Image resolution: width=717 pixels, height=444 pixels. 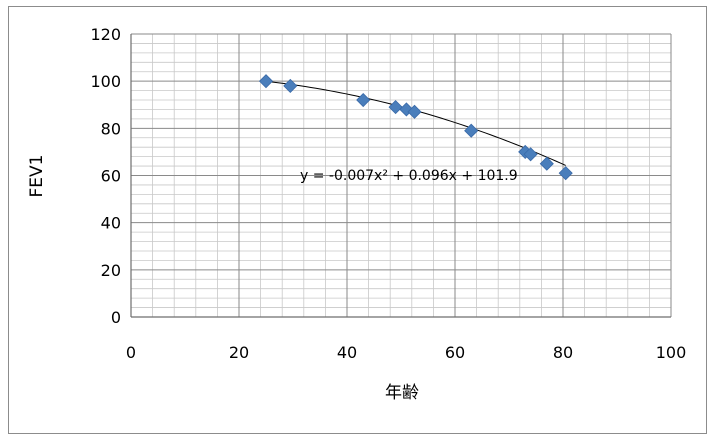 What do you see at coordinates (116, 317) in the screenshot?
I see `y-tick-label: 0` at bounding box center [116, 317].